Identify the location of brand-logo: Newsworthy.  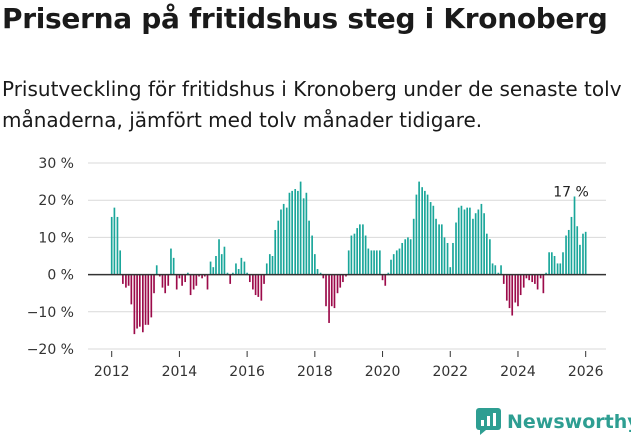
(553, 421).